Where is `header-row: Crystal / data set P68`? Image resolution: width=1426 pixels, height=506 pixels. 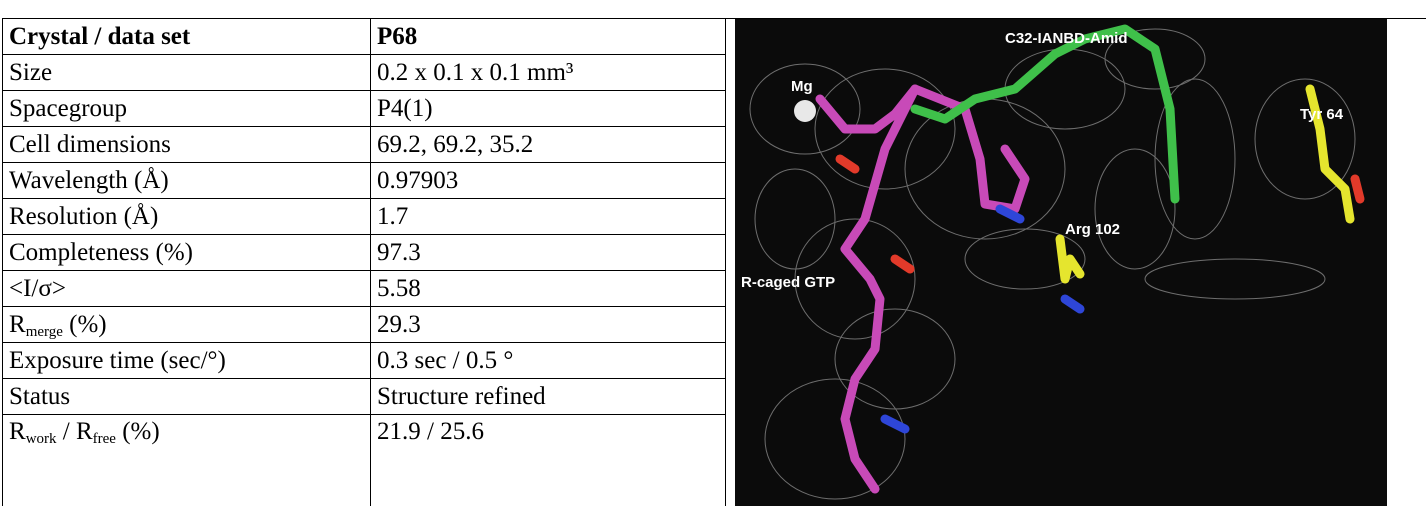 header-row: Crystal / data set P68 is located at coordinates (364, 36).